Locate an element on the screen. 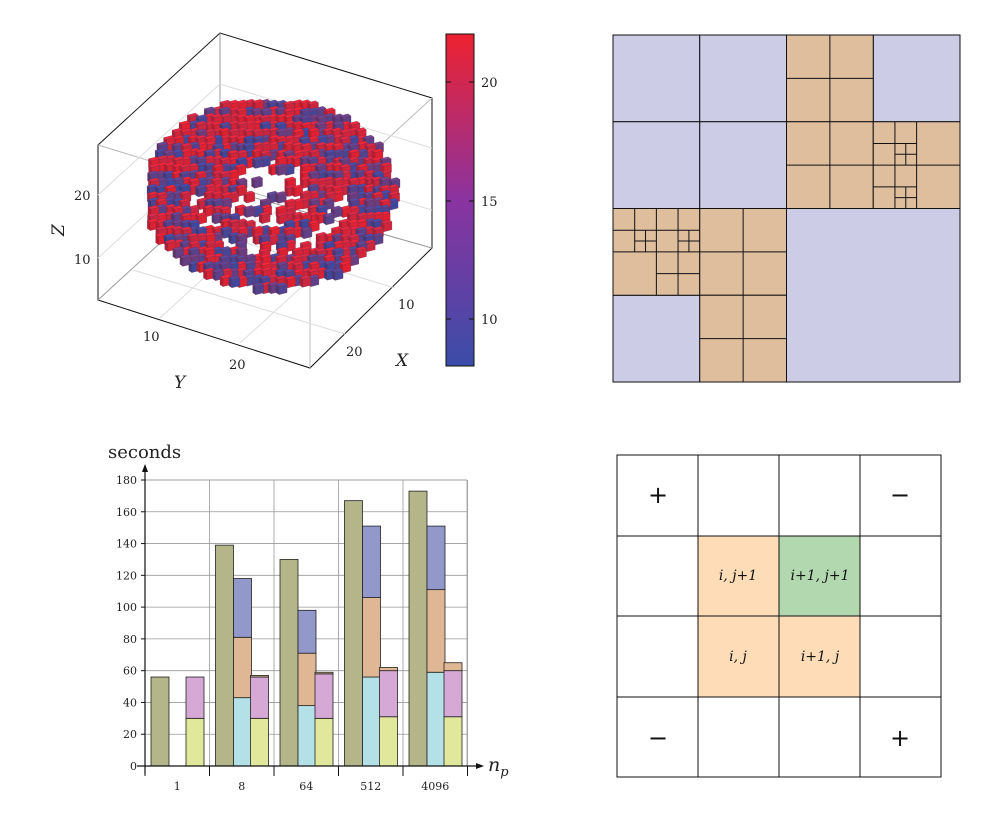 The height and width of the screenshot is (827, 985). y-tick-10: 10 is located at coordinates (151, 337).